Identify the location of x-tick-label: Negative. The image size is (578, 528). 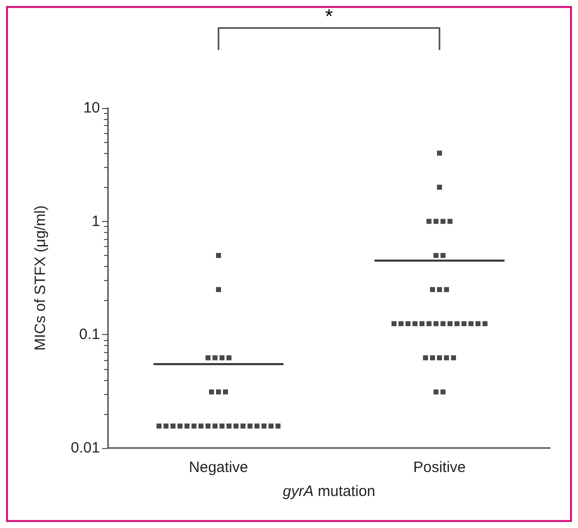
(218, 467).